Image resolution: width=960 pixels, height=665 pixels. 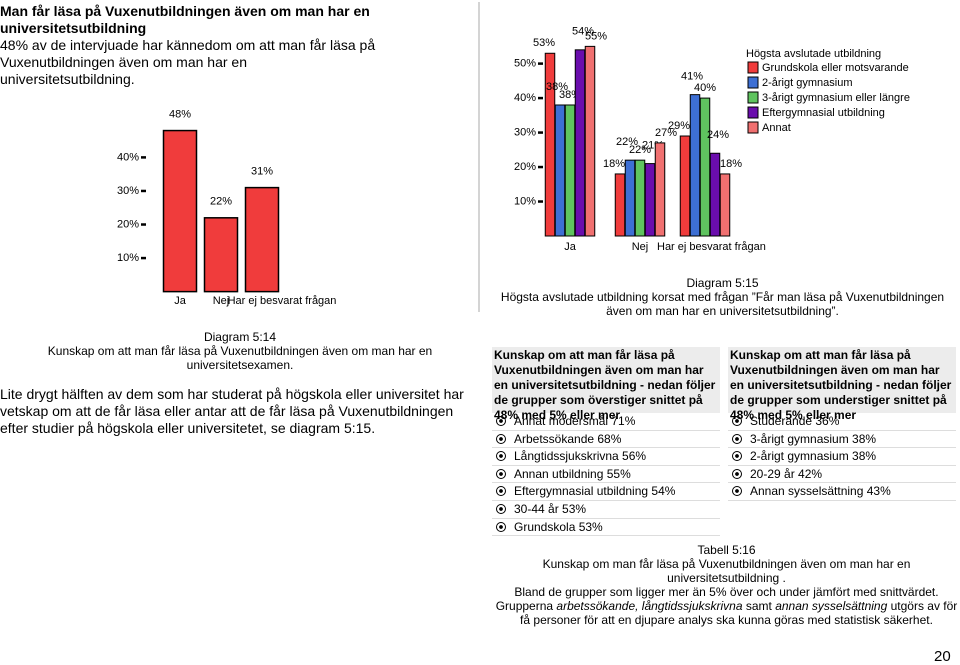 I want to click on table-row: Eftergymnasial utbildning 54%, so click(x=606, y=492).